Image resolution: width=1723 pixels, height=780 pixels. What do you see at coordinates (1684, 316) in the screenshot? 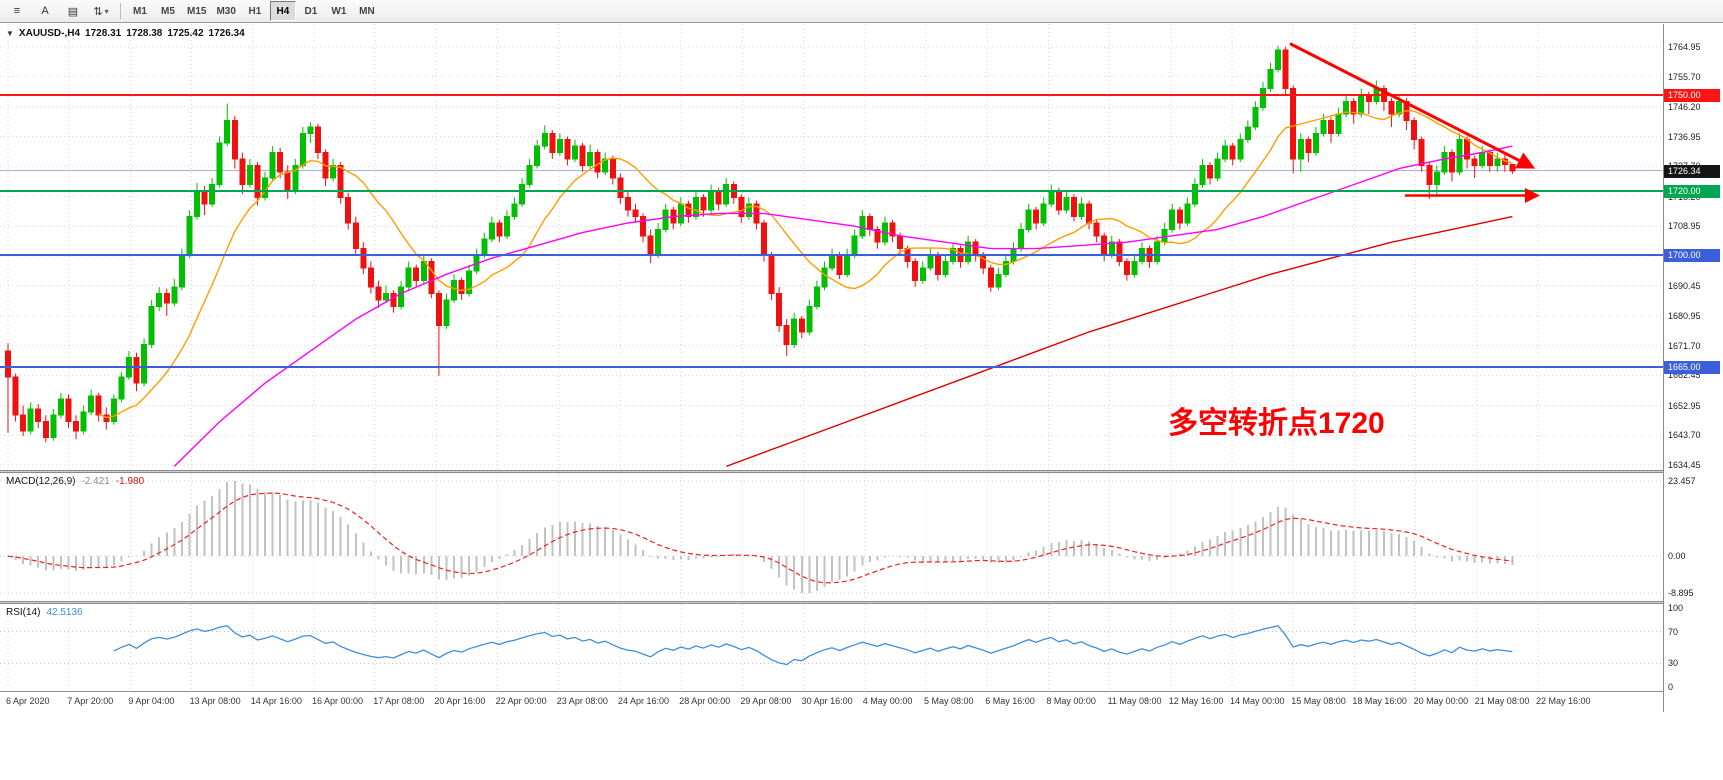
I see `price-tick-label: 1680.95` at bounding box center [1684, 316].